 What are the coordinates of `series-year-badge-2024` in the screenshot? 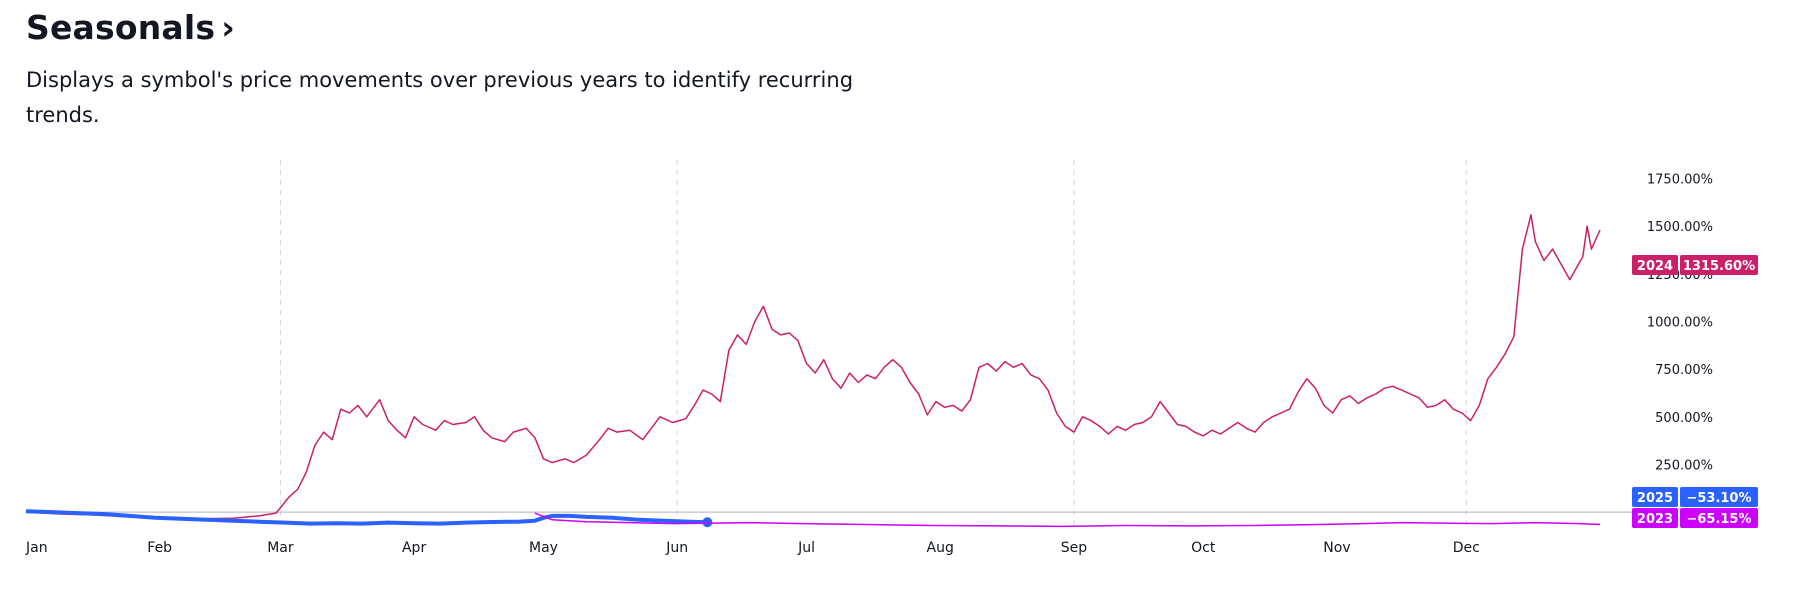 It's located at (1655, 265).